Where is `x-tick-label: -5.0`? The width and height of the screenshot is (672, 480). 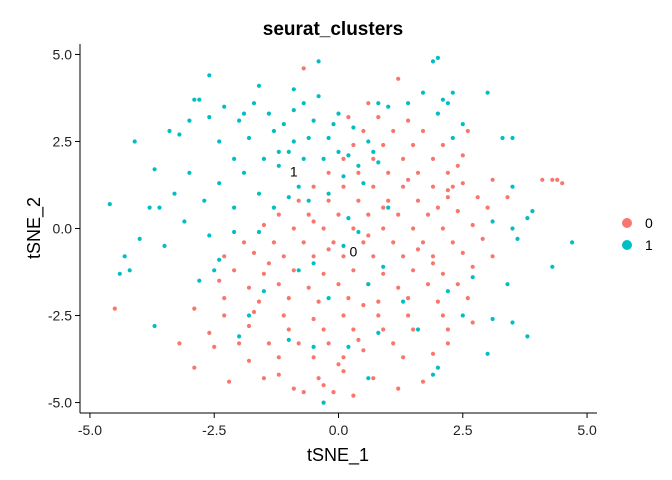 x-tick-label: -5.0 is located at coordinates (90, 430).